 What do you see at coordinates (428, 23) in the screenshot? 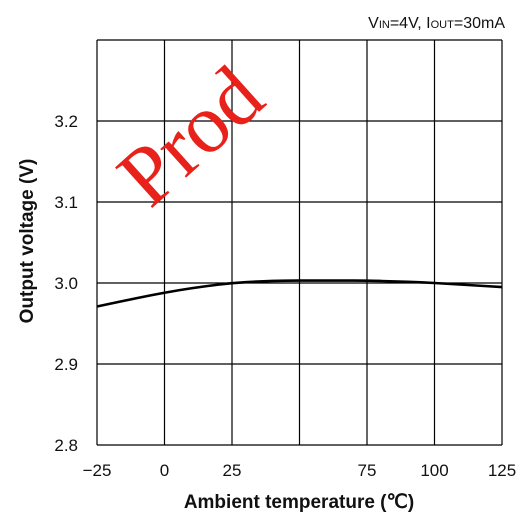
I see `iout-symbol: I` at bounding box center [428, 23].